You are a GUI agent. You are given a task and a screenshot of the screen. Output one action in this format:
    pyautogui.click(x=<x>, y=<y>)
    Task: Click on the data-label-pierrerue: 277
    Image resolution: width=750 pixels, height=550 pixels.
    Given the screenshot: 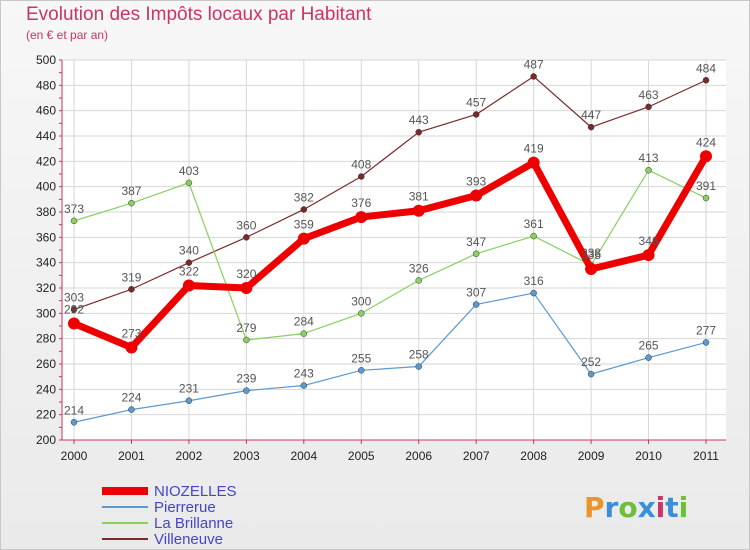 What is the action you would take?
    pyautogui.click(x=706, y=330)
    